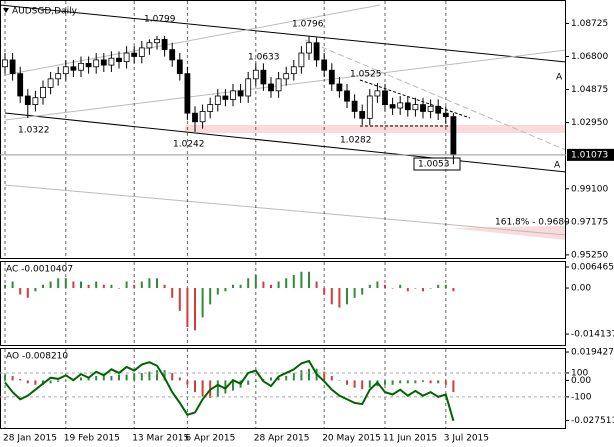  What do you see at coordinates (466, 439) in the screenshot?
I see `x-tick-label: 3 Jul 2015` at bounding box center [466, 439].